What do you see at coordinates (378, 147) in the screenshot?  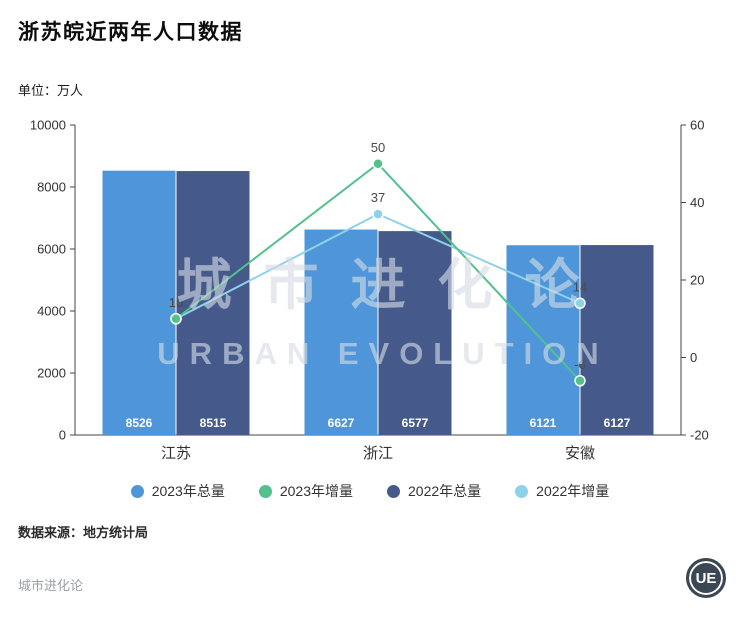 I see `point-label: 50` at bounding box center [378, 147].